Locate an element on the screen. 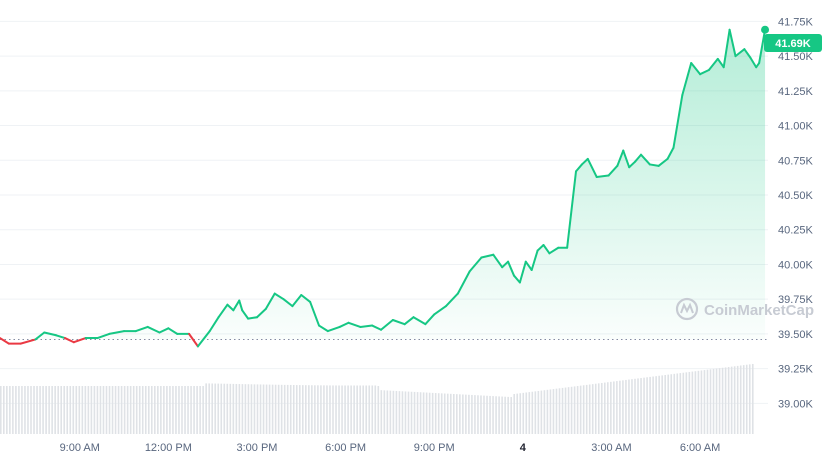  y-tick-label: 39.75K is located at coordinates (796, 300).